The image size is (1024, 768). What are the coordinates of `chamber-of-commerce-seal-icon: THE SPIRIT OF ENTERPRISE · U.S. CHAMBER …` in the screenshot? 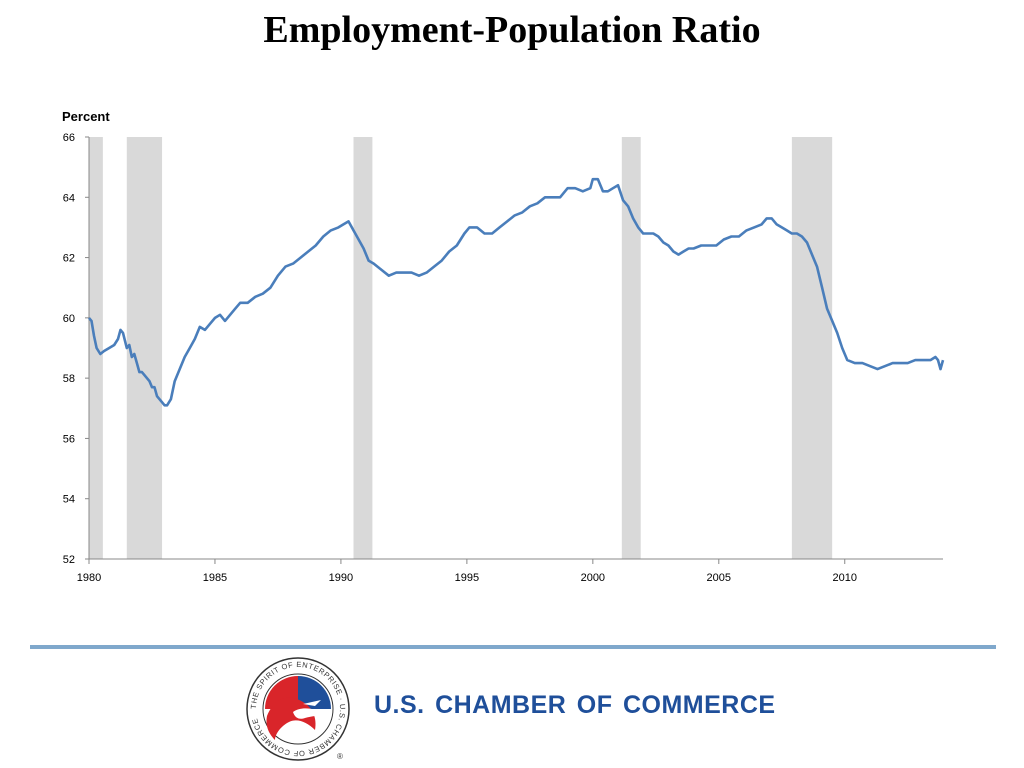 It's located at (298, 709).